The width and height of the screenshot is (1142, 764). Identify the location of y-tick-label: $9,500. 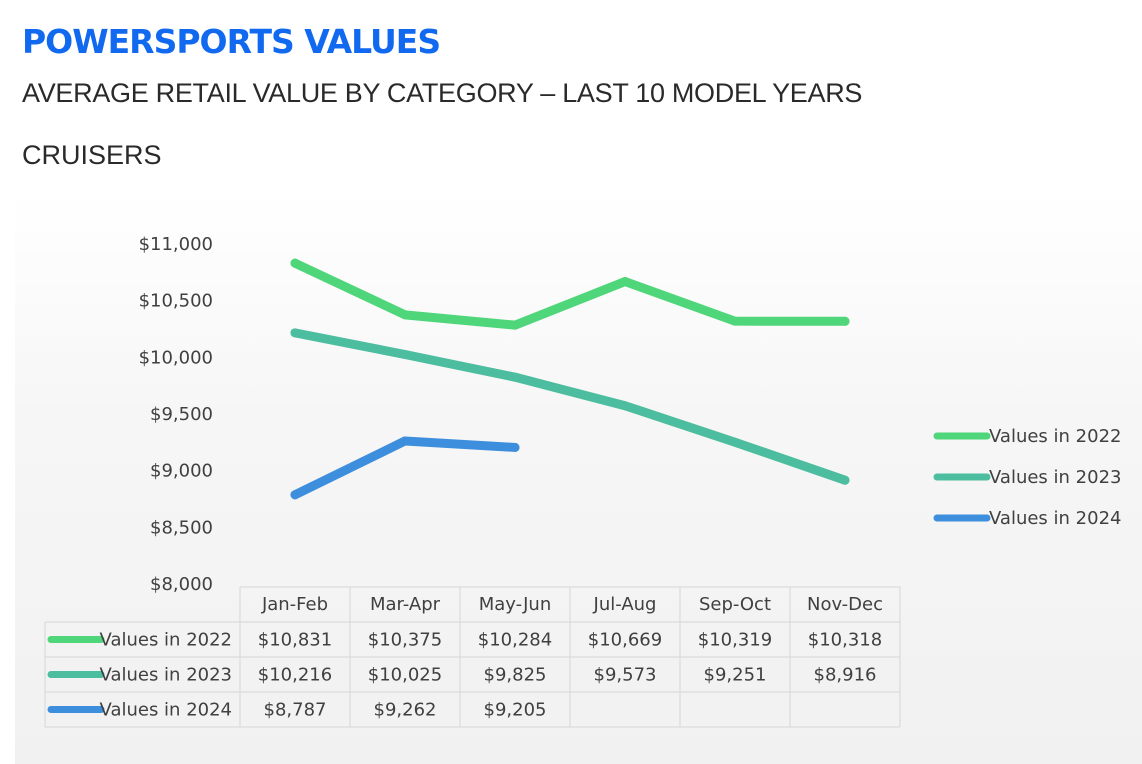
(181, 414).